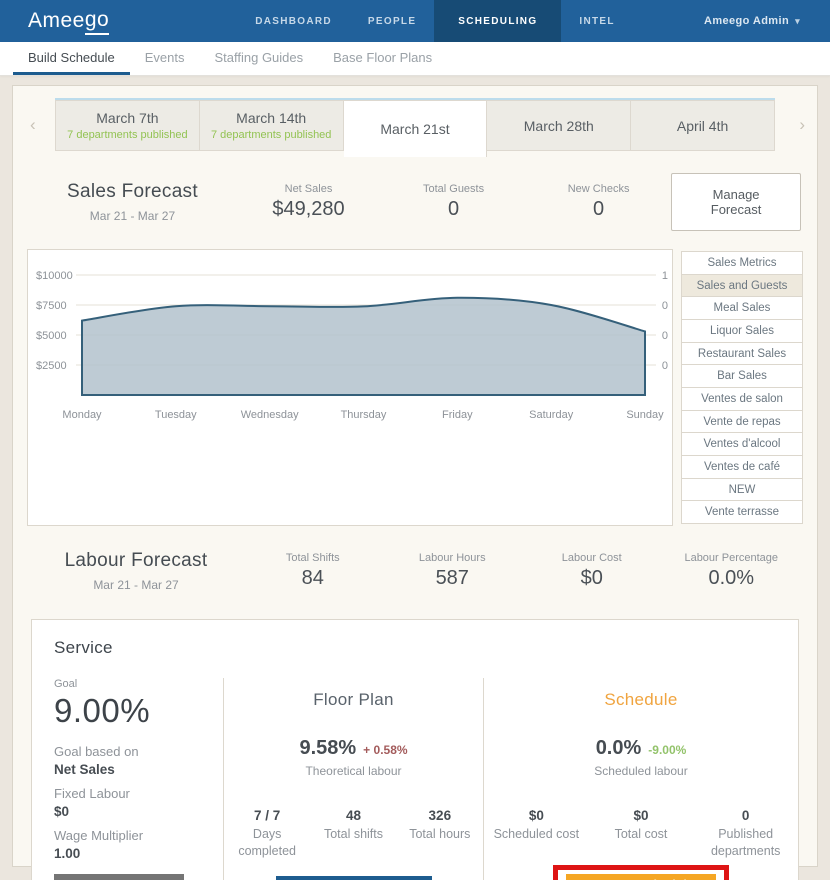  What do you see at coordinates (665, 276) in the screenshot?
I see `svg-text: 1` at bounding box center [665, 276].